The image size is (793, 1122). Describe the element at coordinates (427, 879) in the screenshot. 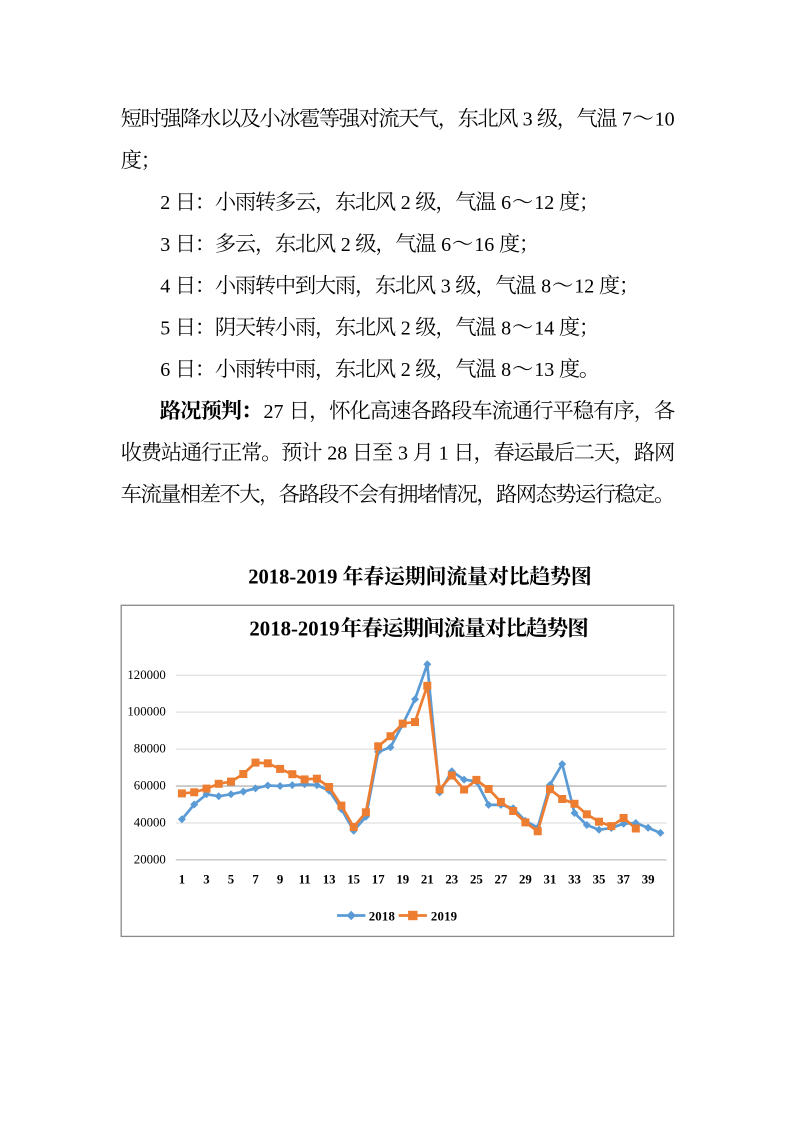

I see `svg-text: 21` at that location.